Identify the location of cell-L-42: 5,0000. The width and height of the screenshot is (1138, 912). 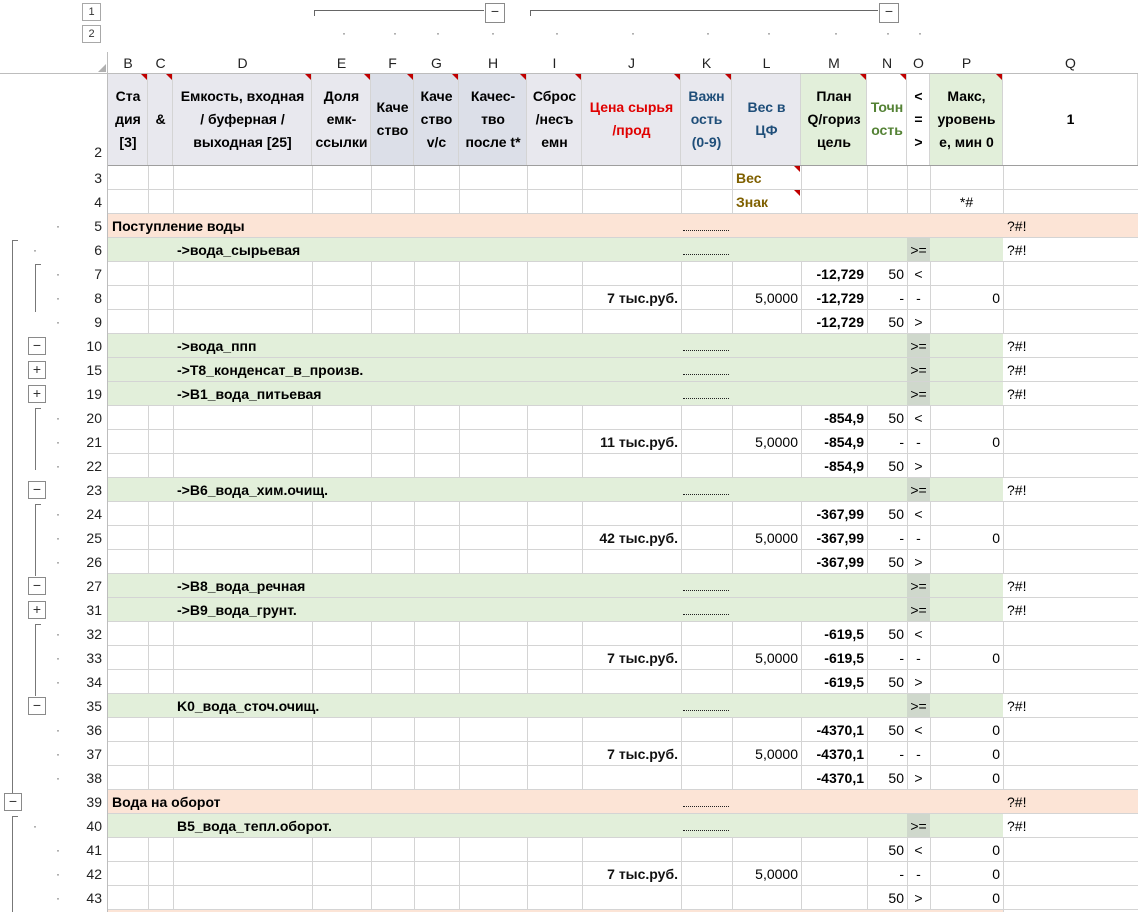
(776, 874).